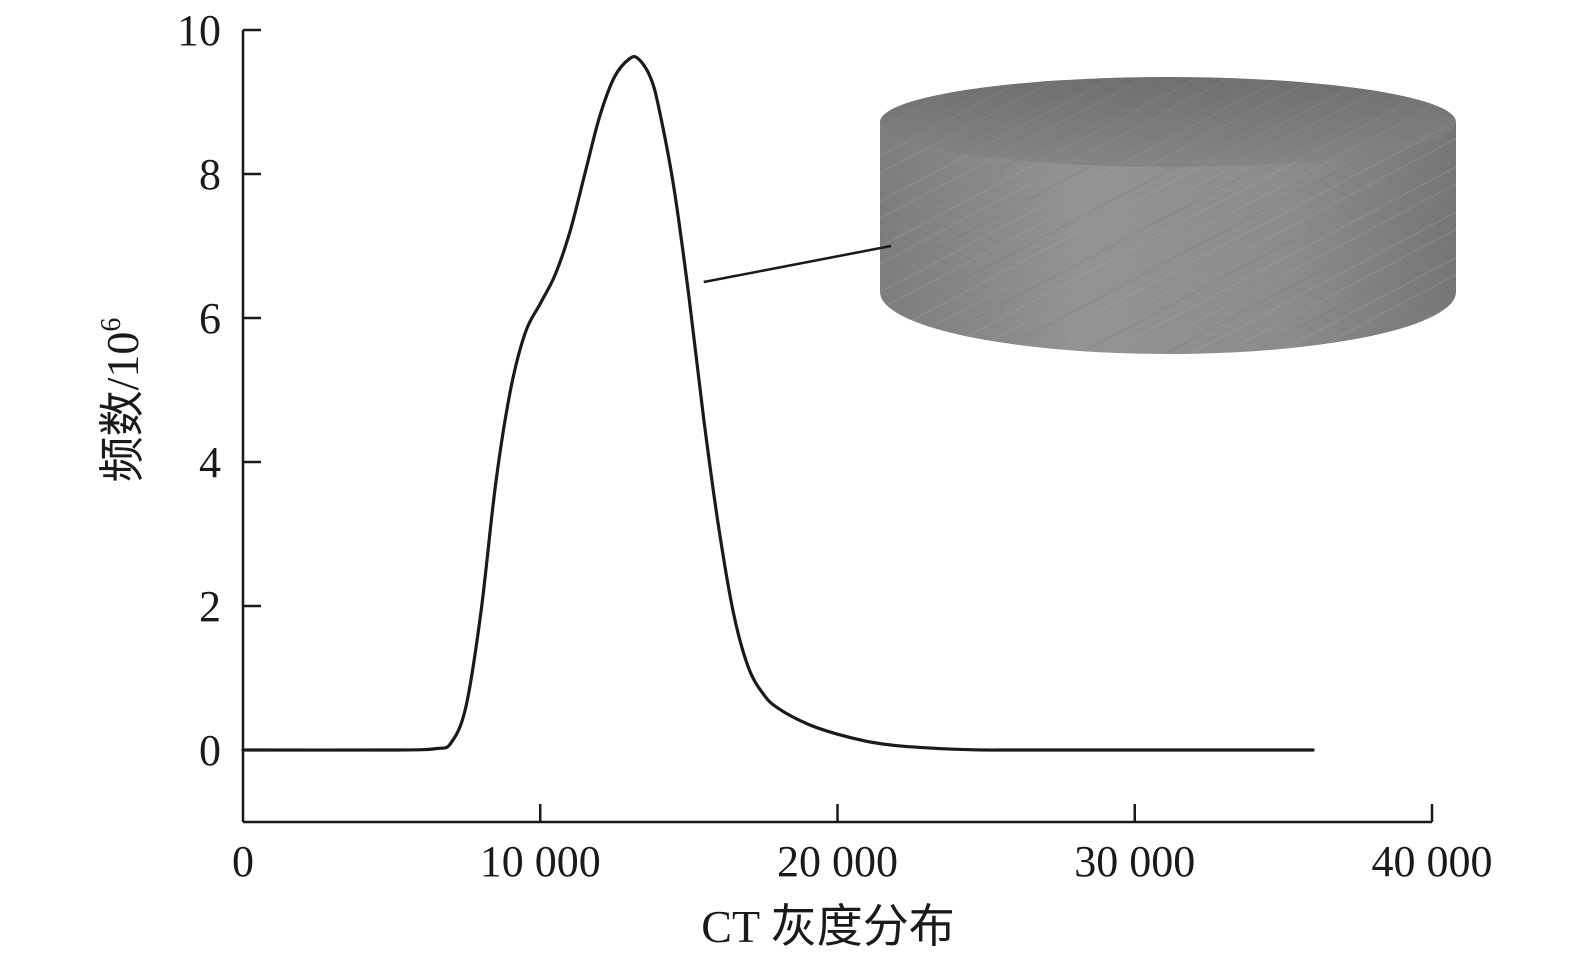 Image resolution: width=1575 pixels, height=962 pixels. What do you see at coordinates (1168, 215) in the screenshot?
I see `cylinder-sample-image` at bounding box center [1168, 215].